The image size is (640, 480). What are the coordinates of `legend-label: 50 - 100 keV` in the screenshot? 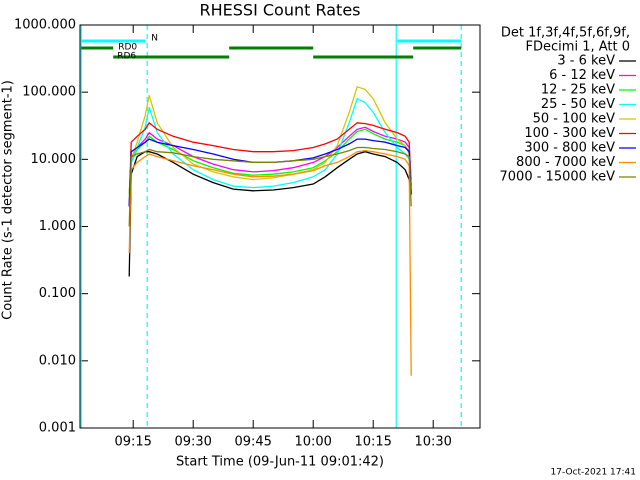 It's located at (574, 119).